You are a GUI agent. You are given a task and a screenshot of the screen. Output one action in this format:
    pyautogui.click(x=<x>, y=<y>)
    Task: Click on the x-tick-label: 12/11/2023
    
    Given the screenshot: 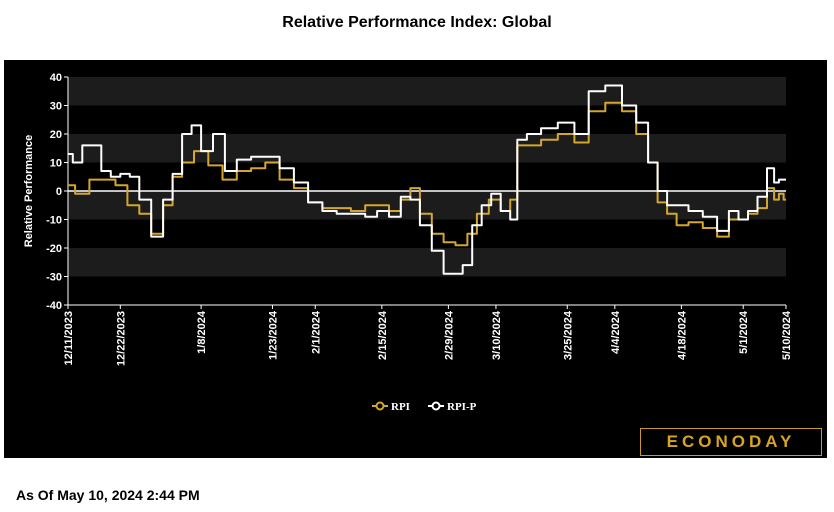 What is the action you would take?
    pyautogui.click(x=69, y=338)
    